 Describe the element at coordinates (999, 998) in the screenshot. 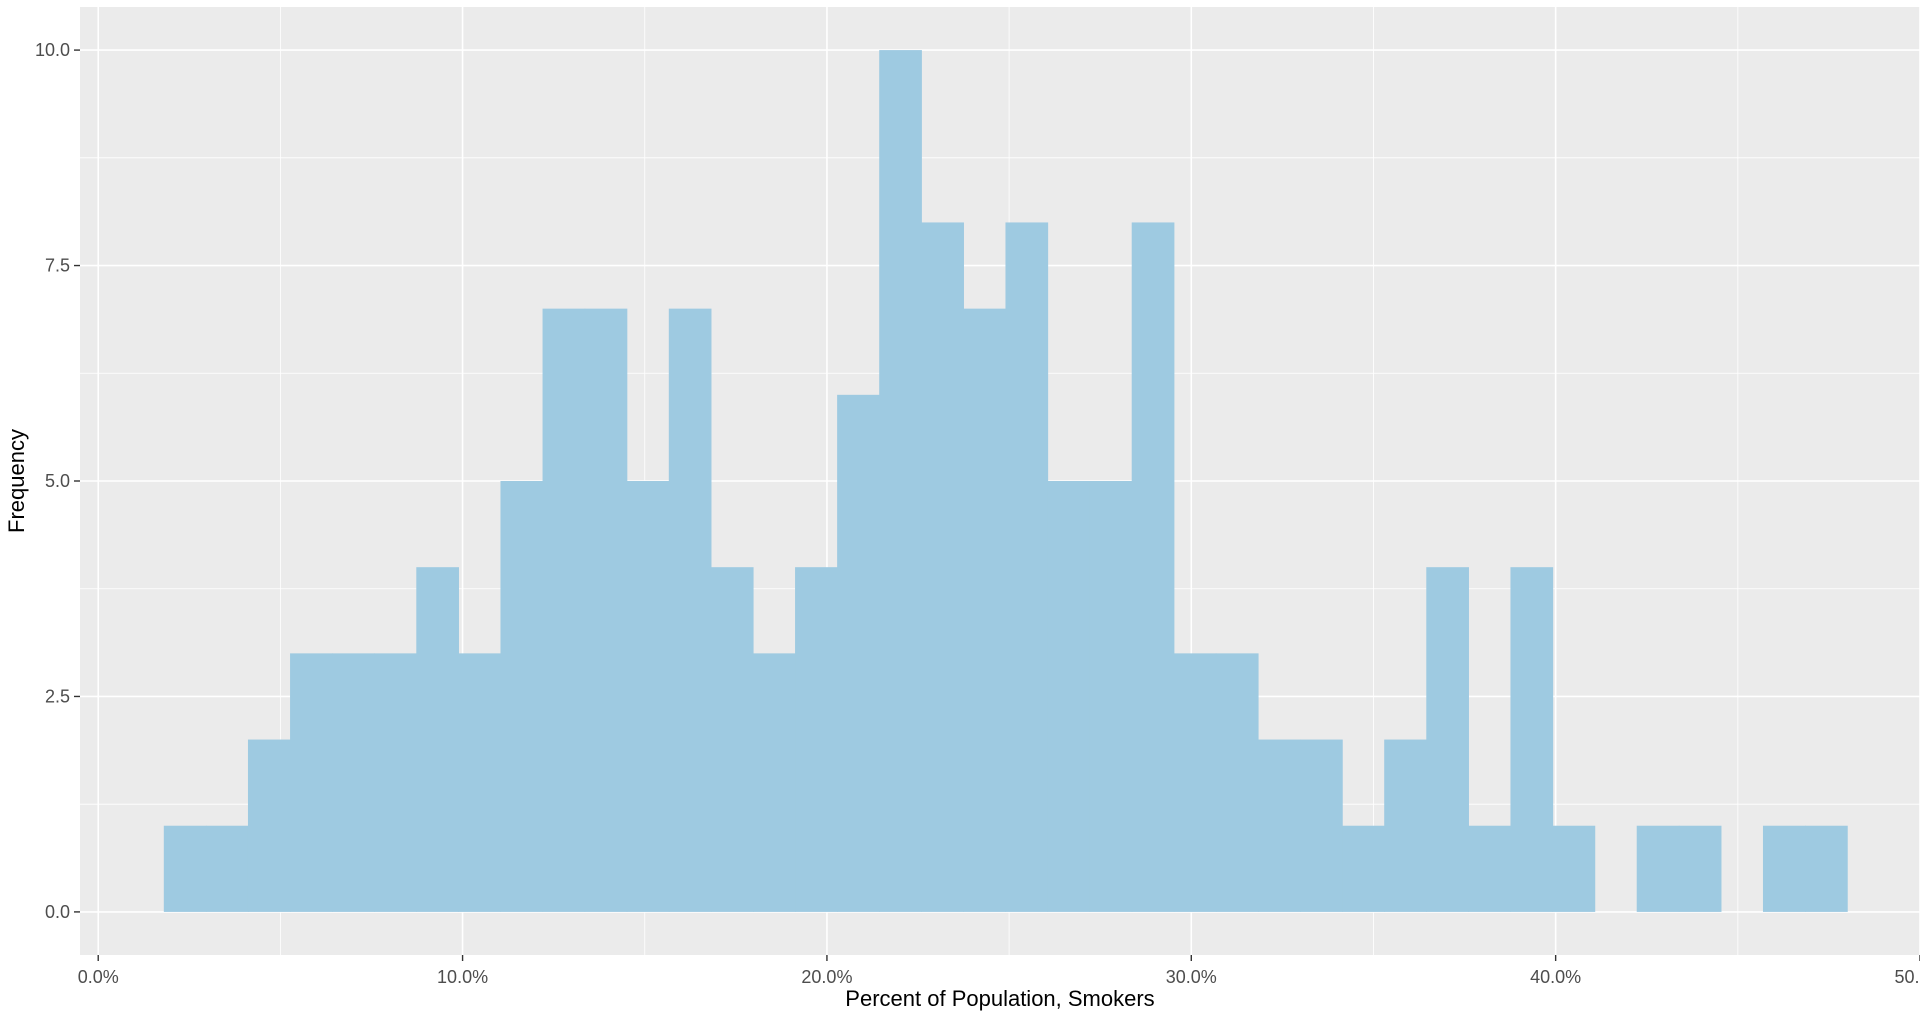

I see `x-axis-title: Percent of Population, Smokers` at that location.